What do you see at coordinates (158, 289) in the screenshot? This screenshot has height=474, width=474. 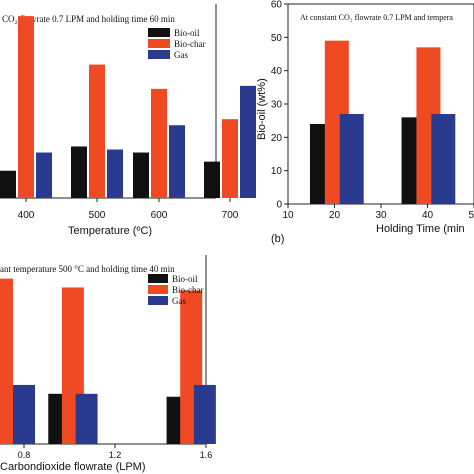 I see `panel-c-legend-swatch-bio-char` at bounding box center [158, 289].